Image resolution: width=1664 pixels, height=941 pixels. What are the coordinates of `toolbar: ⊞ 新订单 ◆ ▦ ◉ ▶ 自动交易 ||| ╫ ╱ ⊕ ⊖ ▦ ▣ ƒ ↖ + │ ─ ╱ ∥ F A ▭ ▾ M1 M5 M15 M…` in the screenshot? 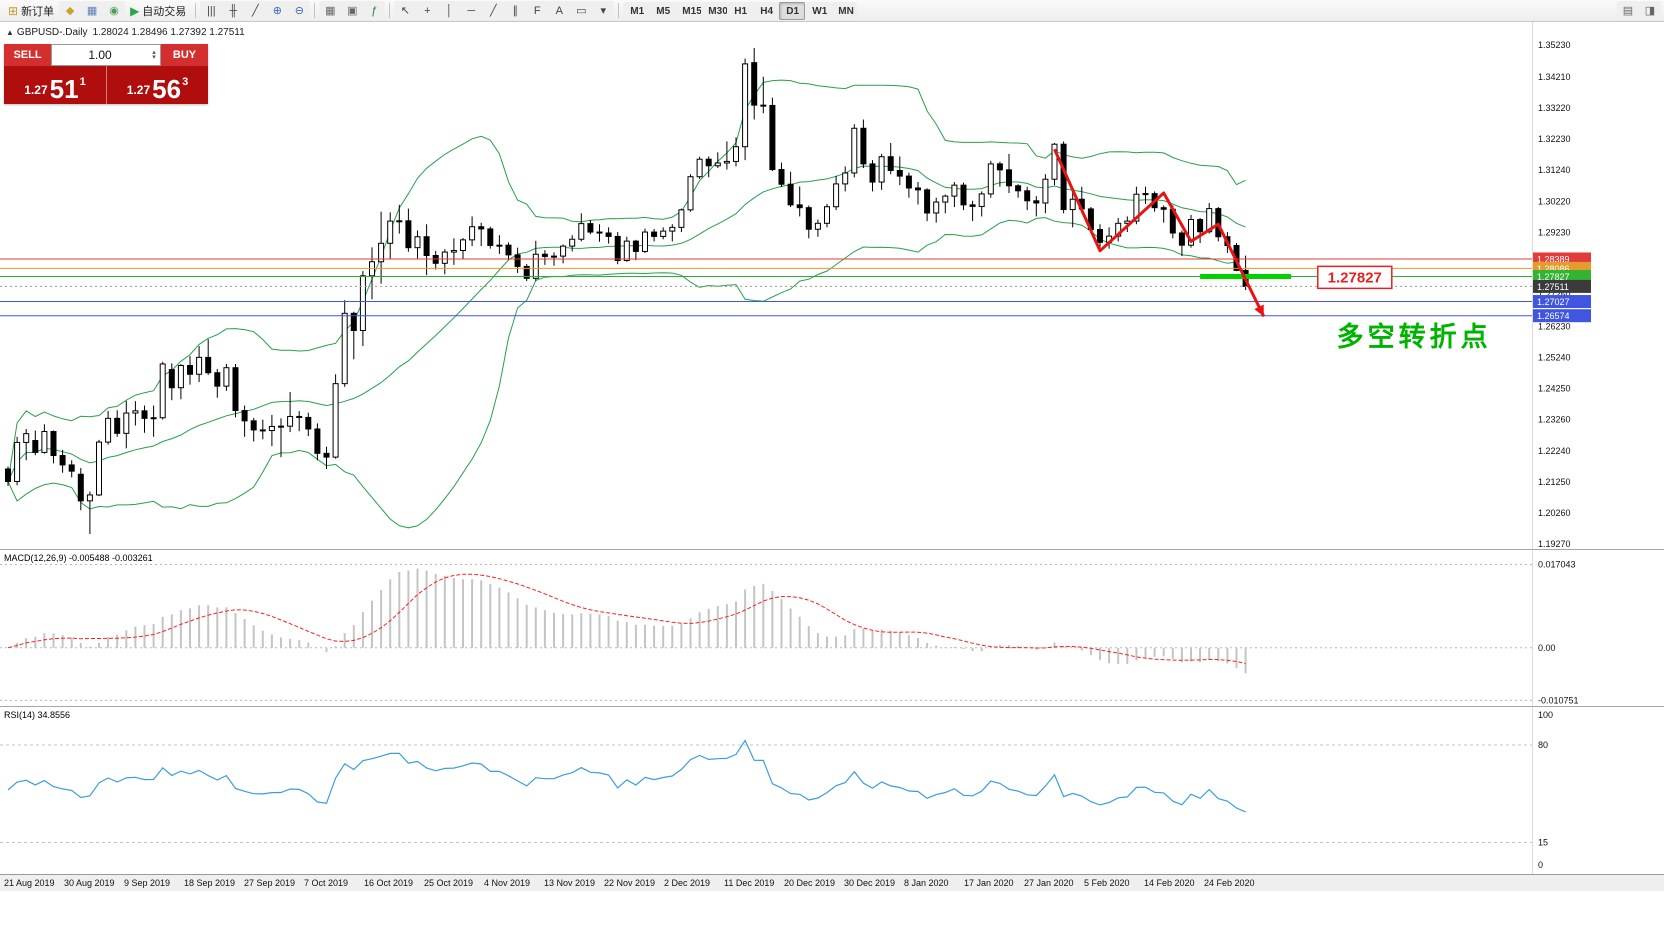 It's located at (832, 11).